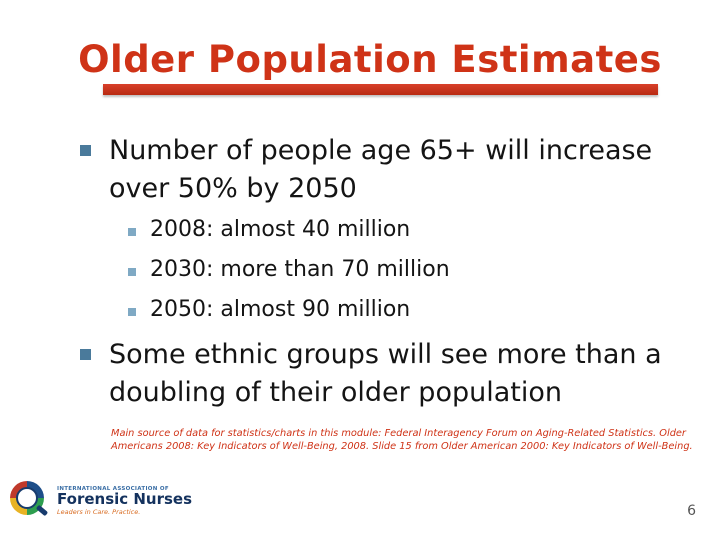  I want to click on sub-bullet-item: 2050: almost 90 million, so click(388, 310).